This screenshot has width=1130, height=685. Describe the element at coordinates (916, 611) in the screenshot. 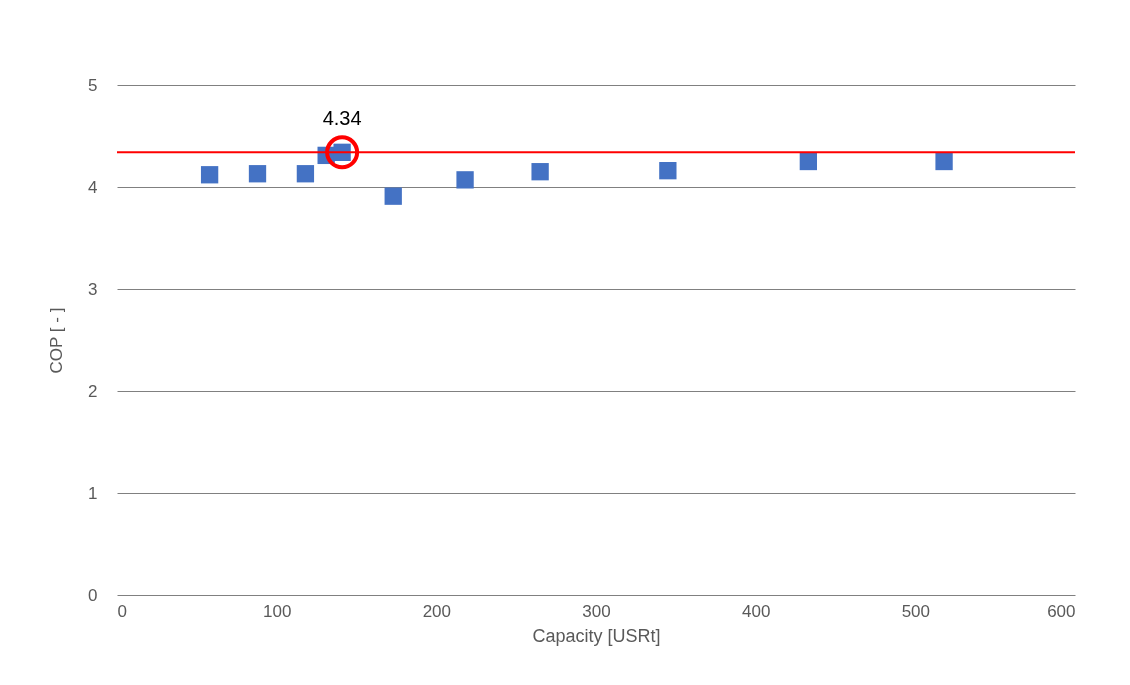

I see `x-tick-label: 500` at that location.